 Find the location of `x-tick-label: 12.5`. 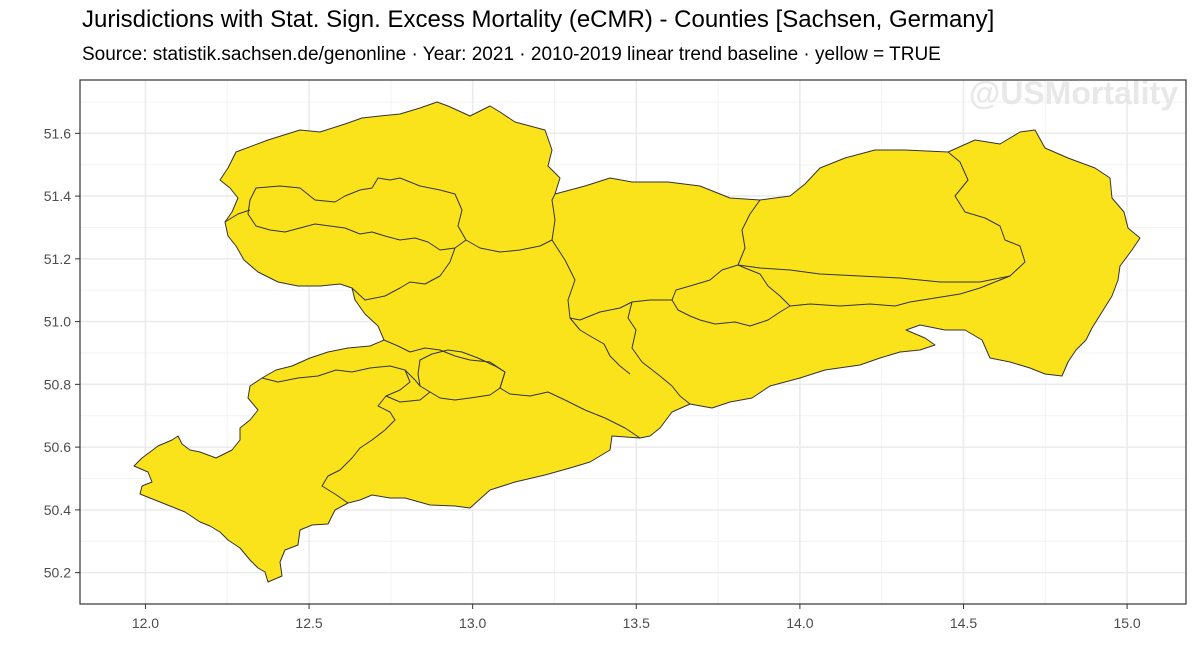

x-tick-label: 12.5 is located at coordinates (308, 623).